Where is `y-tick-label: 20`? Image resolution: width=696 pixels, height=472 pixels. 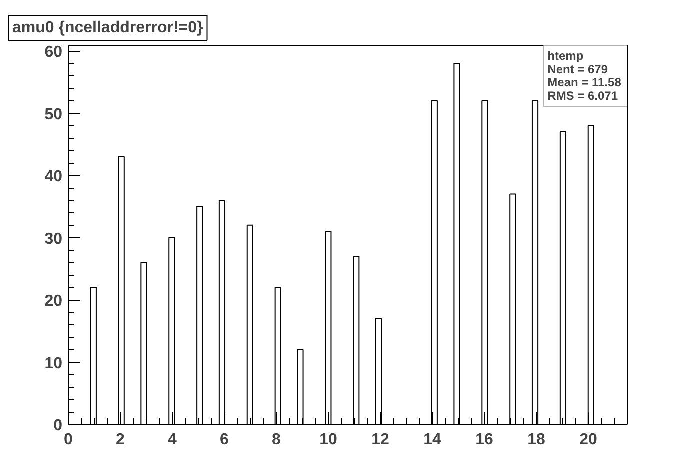 y-tick-label: 20 is located at coordinates (53, 301).